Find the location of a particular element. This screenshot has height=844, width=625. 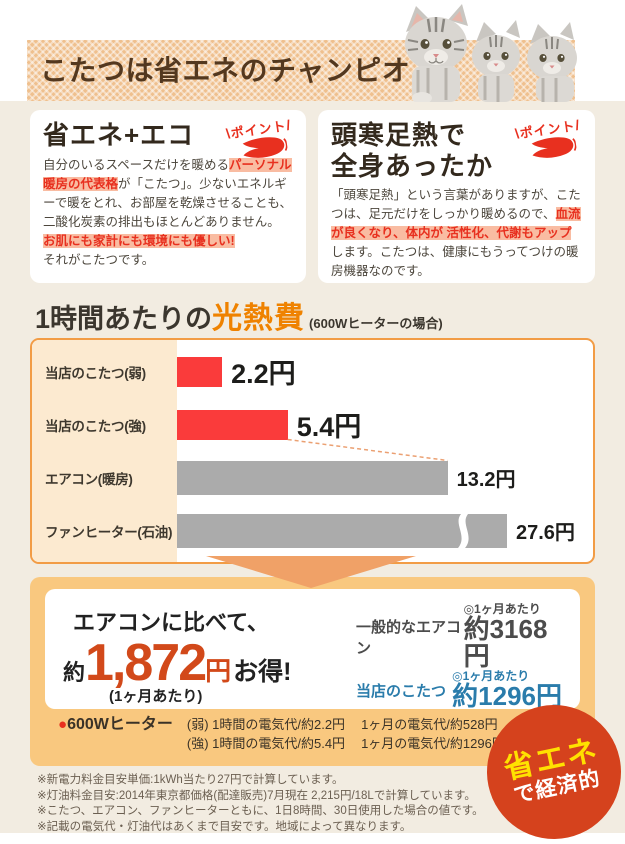

highlight-text: お肌にも家計にも環境にも優しい! is located at coordinates (139, 241).